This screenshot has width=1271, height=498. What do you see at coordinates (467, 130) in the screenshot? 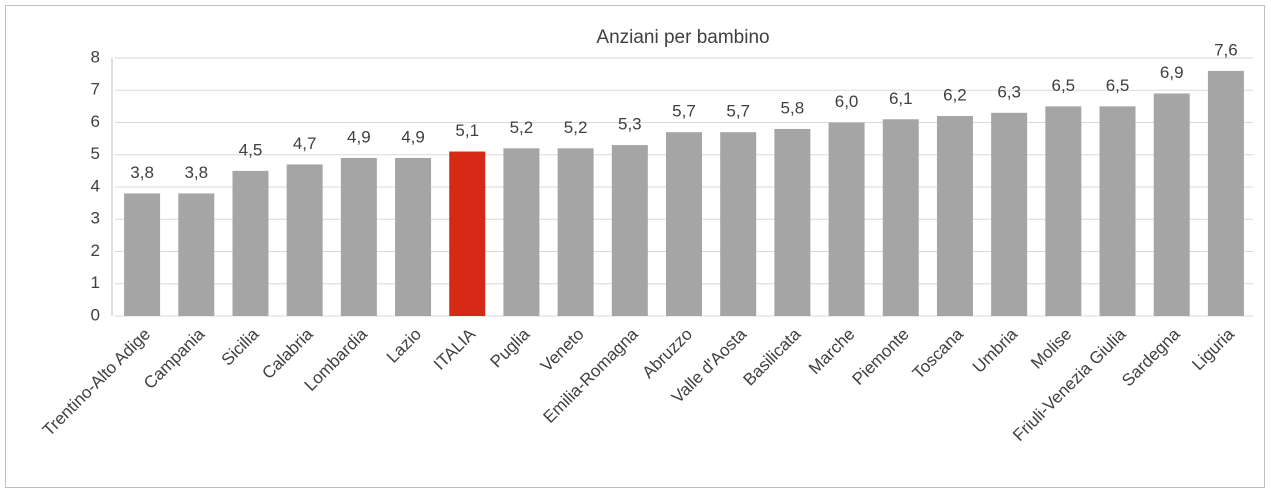
I see `data-label: 5,1` at bounding box center [467, 130].